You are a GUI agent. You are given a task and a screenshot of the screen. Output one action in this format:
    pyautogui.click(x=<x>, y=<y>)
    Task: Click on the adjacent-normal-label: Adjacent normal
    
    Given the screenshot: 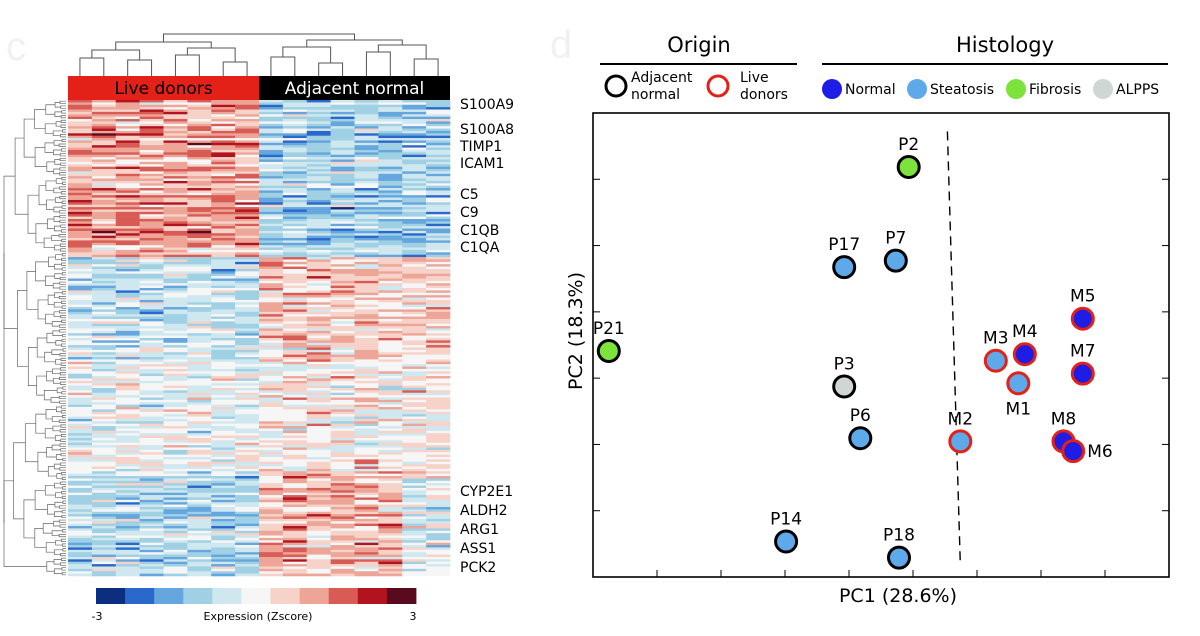 What is the action you would take?
    pyautogui.click(x=354, y=89)
    